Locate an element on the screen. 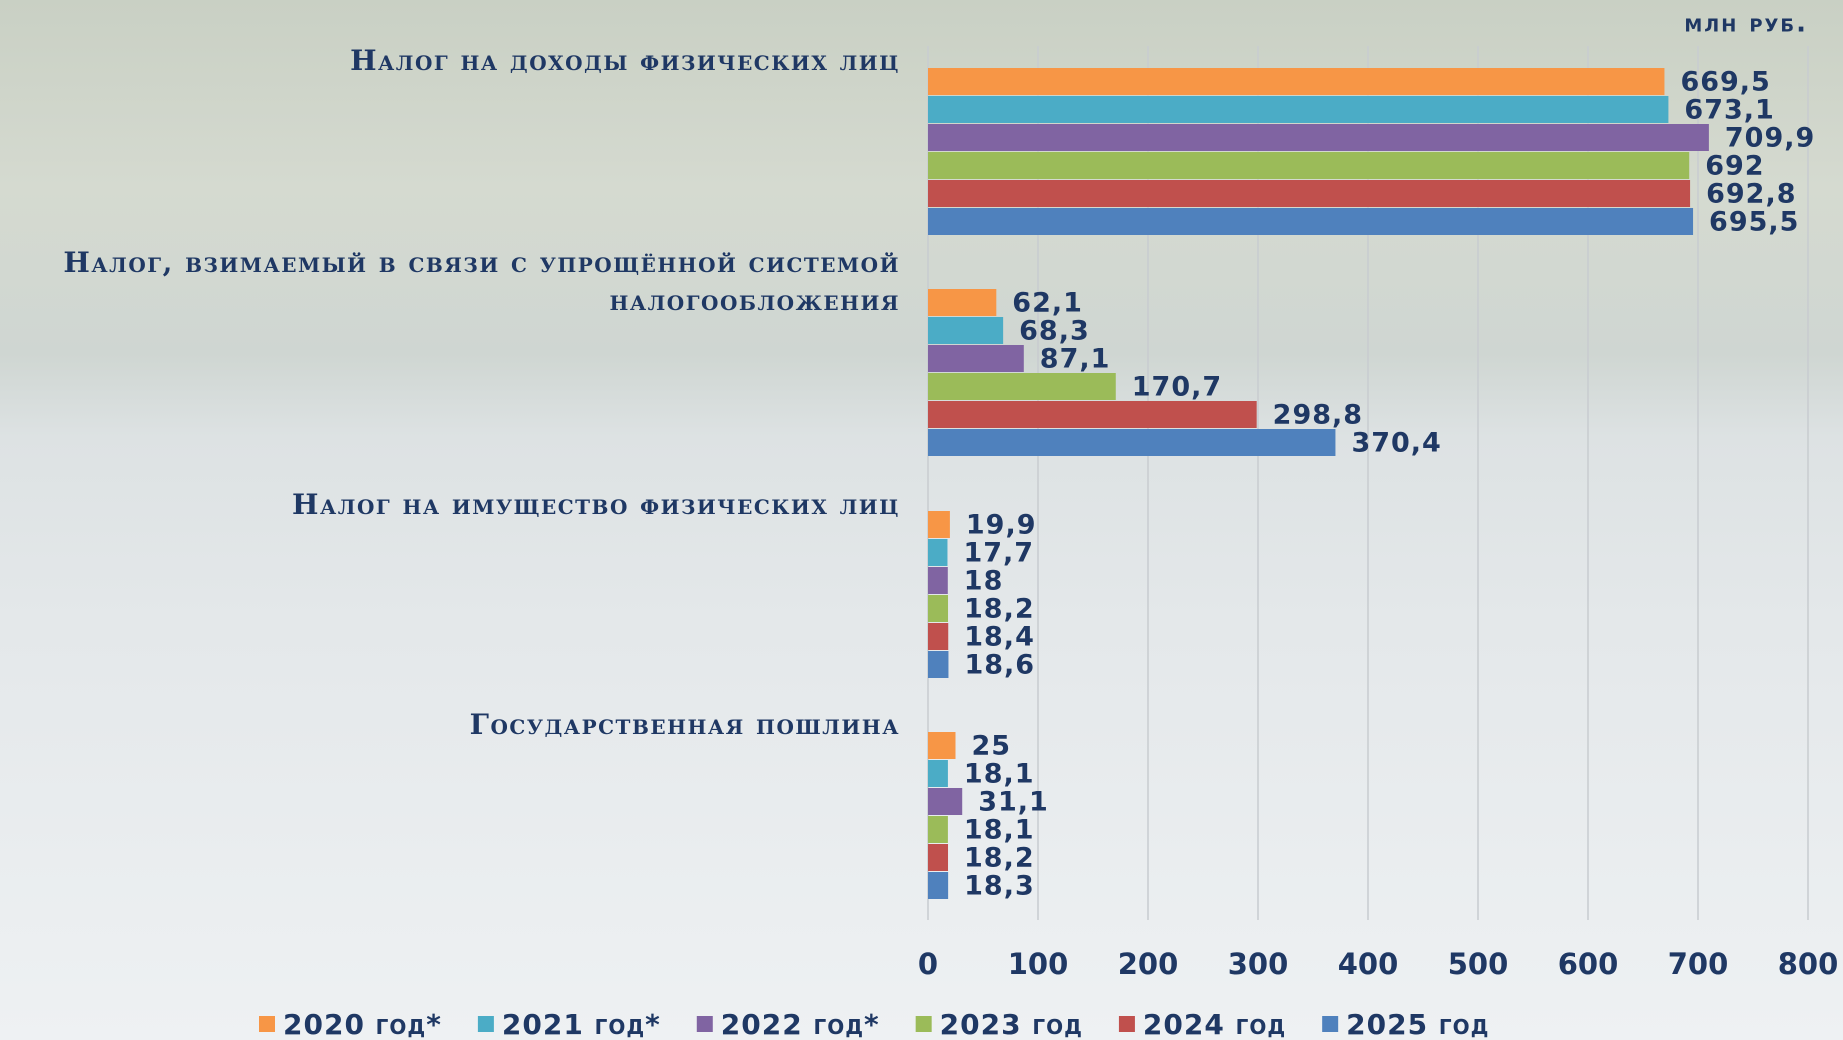  value-label: 62,1 is located at coordinates (1047, 303).